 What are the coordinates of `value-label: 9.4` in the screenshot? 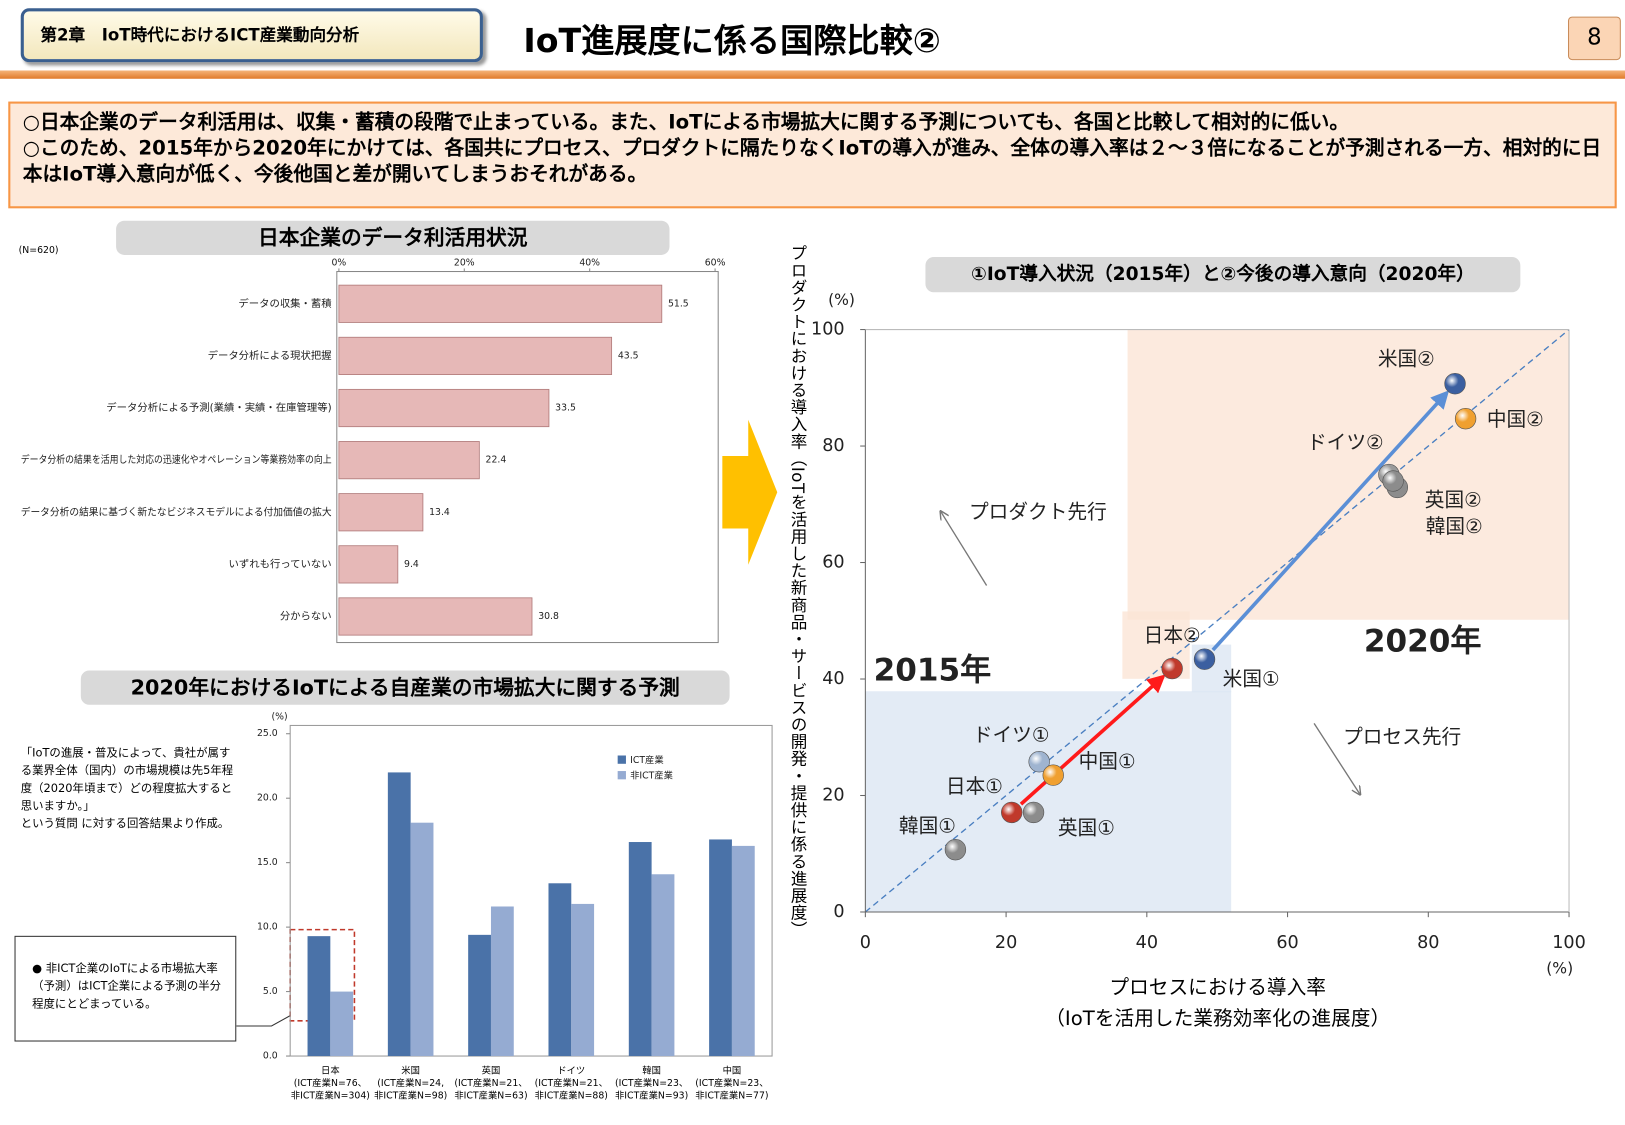 It's located at (411, 564).